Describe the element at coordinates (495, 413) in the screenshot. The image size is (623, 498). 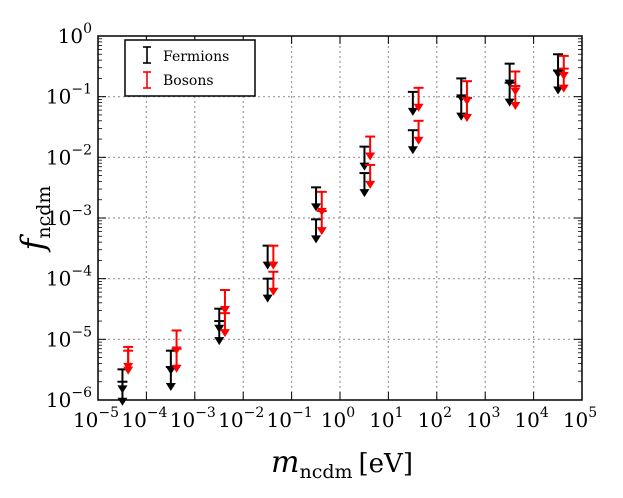
I see `x-tick-label-exponent: 3` at that location.